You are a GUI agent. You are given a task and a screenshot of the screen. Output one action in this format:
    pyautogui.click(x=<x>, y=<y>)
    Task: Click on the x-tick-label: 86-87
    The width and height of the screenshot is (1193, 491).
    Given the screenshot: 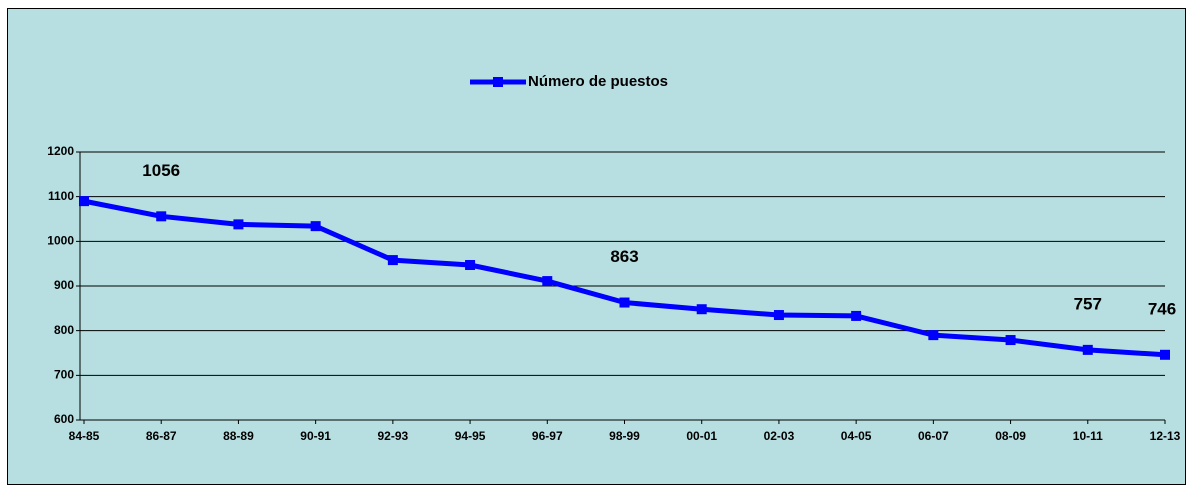 What is the action you would take?
    pyautogui.click(x=161, y=436)
    